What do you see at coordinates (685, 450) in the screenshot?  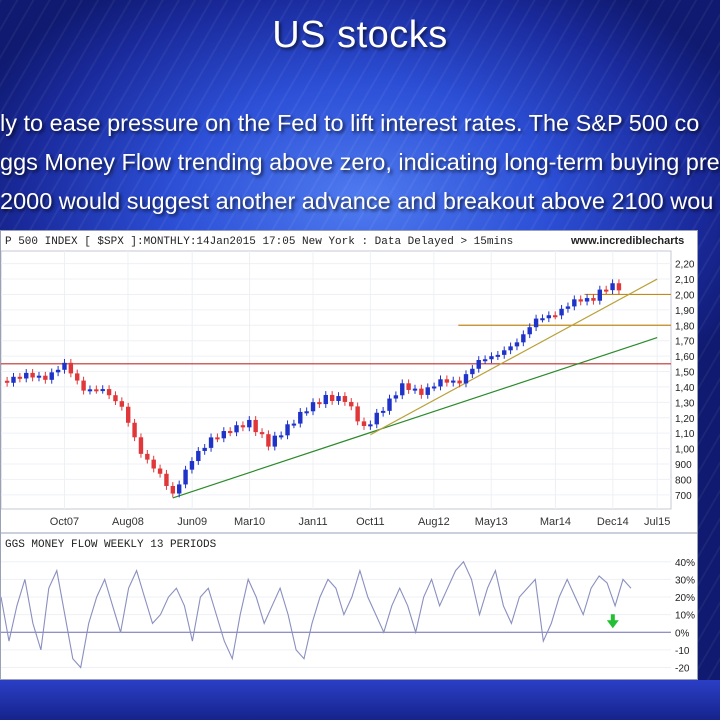 I see `price-y-tick-label: 1,00` at bounding box center [685, 450].